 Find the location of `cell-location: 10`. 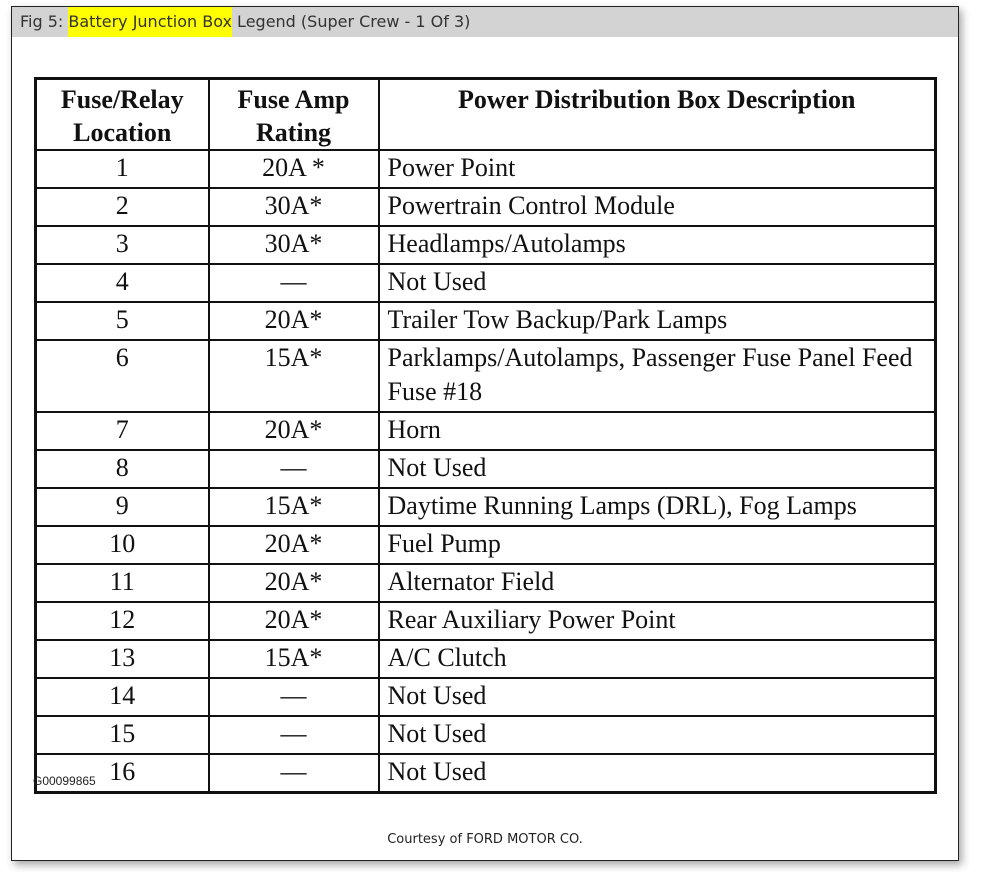

cell-location: 10 is located at coordinates (122, 545).